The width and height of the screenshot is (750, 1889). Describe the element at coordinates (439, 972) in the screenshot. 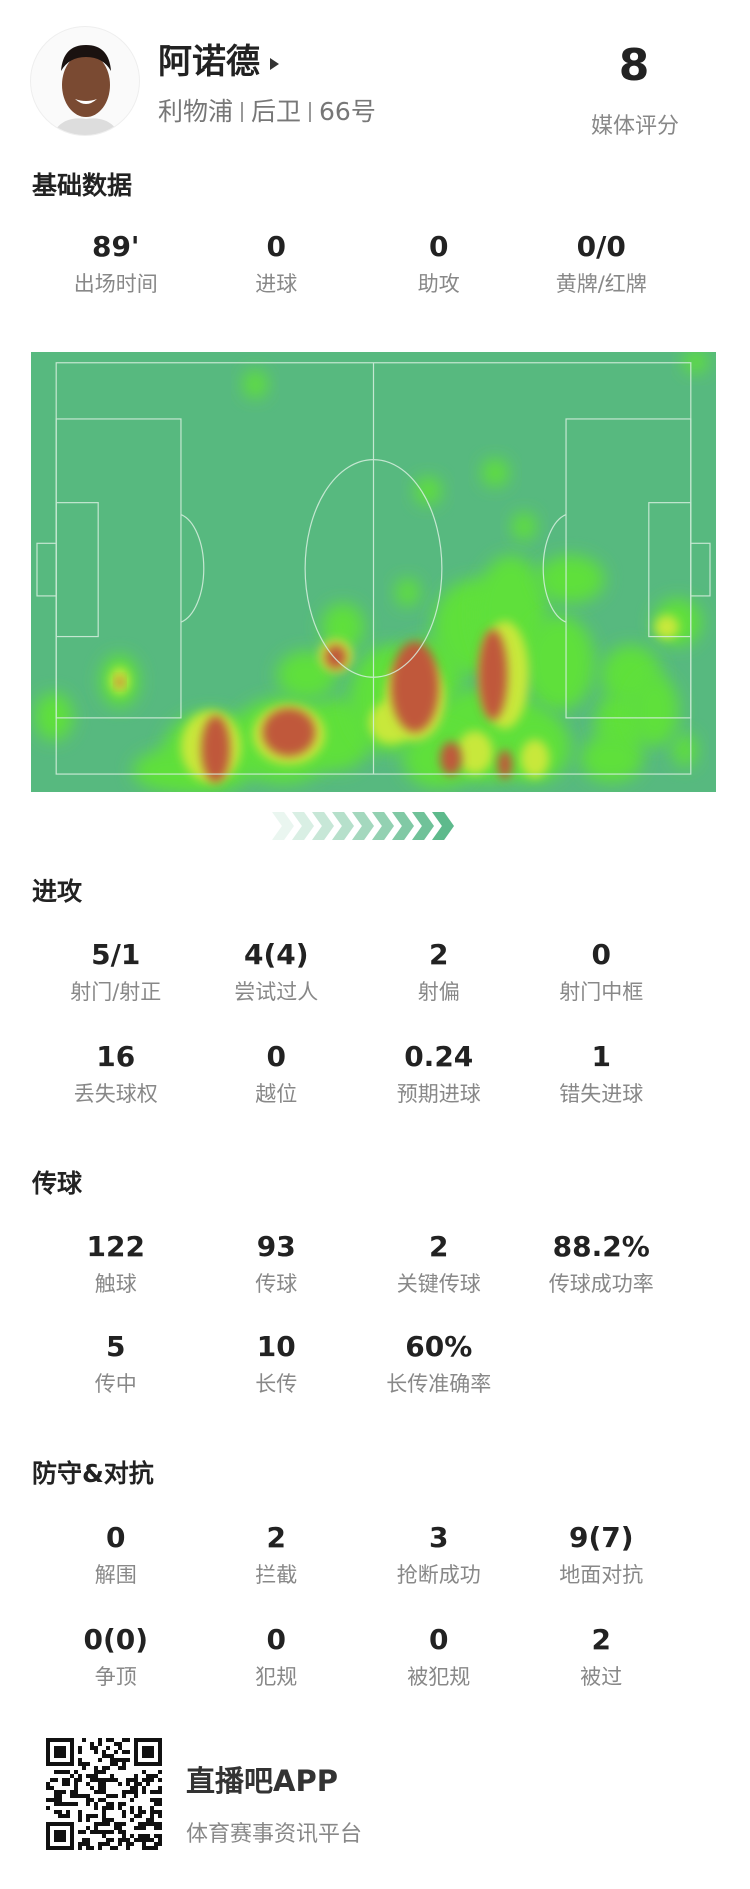

I see `stat-item: 2 射偏` at that location.